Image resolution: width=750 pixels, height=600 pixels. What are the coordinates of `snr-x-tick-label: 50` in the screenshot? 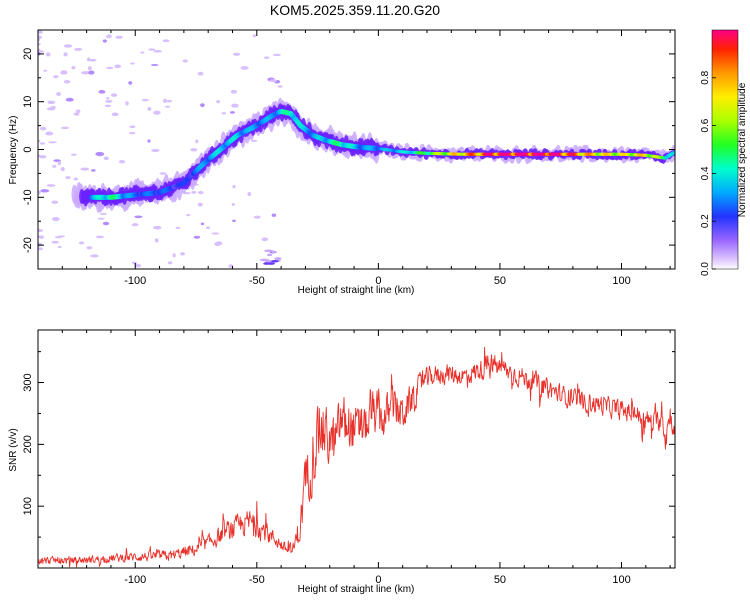 It's located at (500, 580).